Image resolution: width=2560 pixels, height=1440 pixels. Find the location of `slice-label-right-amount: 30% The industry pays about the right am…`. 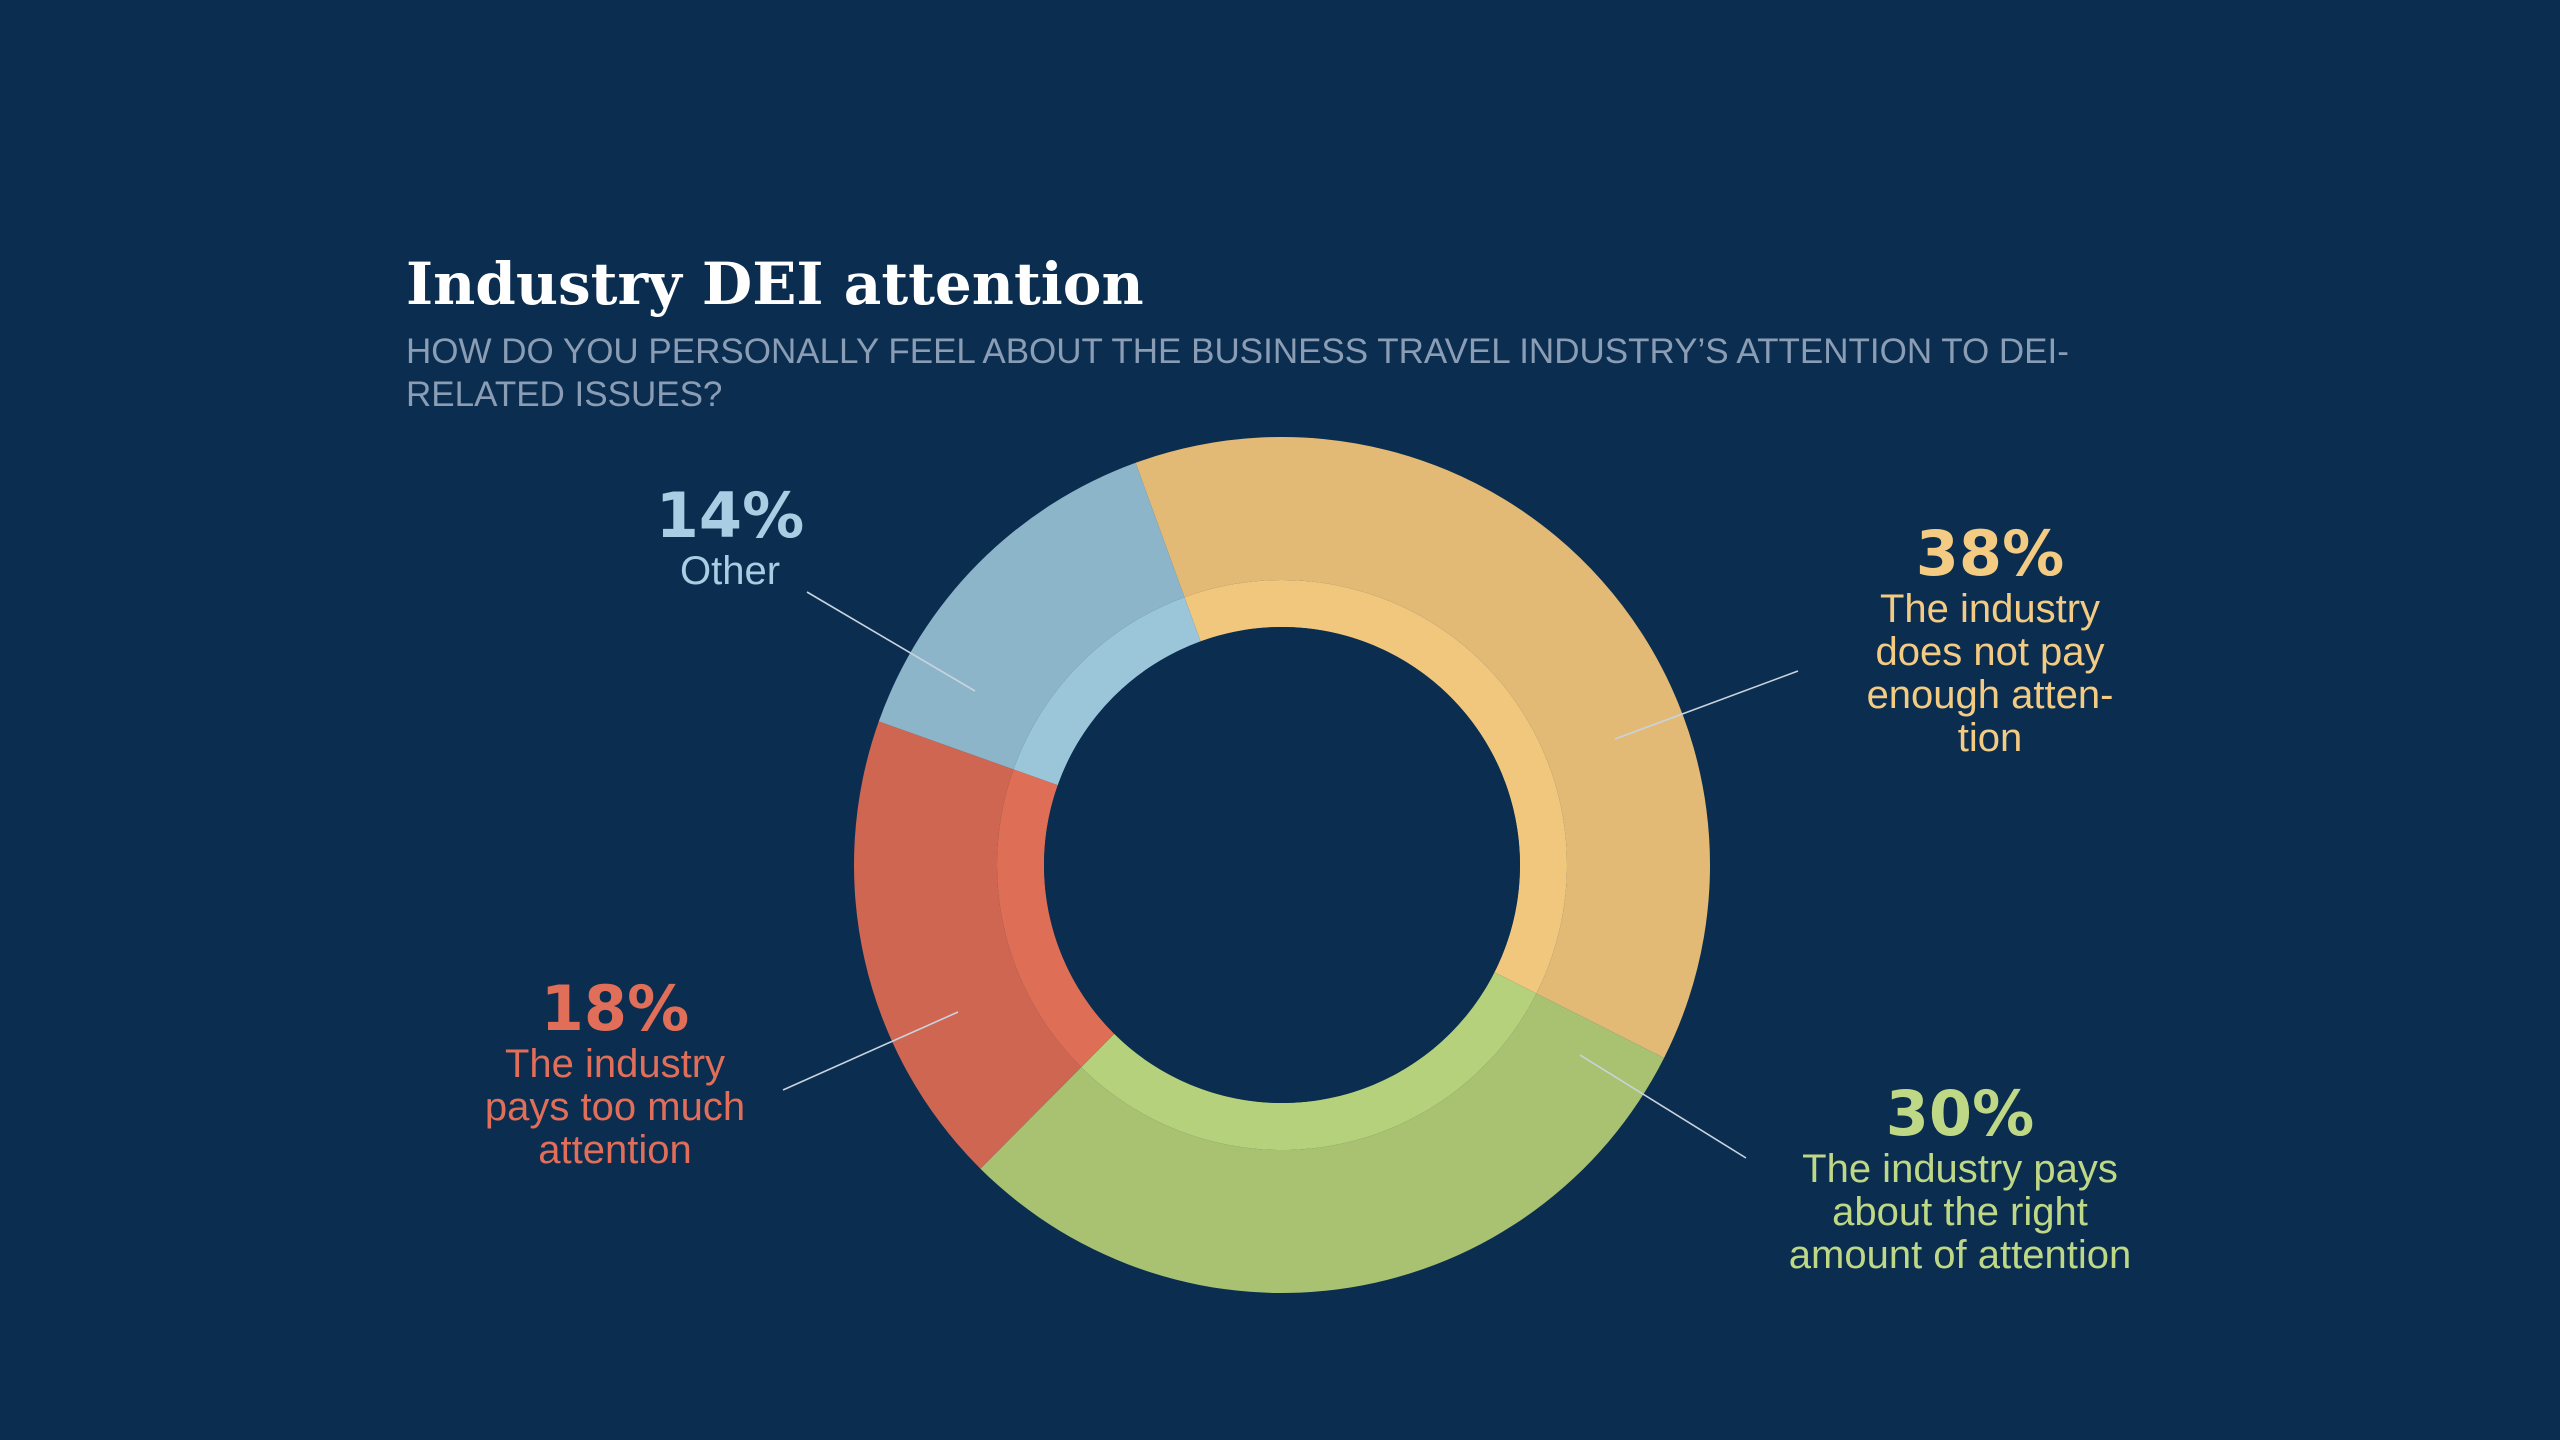

slice-label-right-amount: 30% The industry pays about the right am… is located at coordinates (1960, 1178).